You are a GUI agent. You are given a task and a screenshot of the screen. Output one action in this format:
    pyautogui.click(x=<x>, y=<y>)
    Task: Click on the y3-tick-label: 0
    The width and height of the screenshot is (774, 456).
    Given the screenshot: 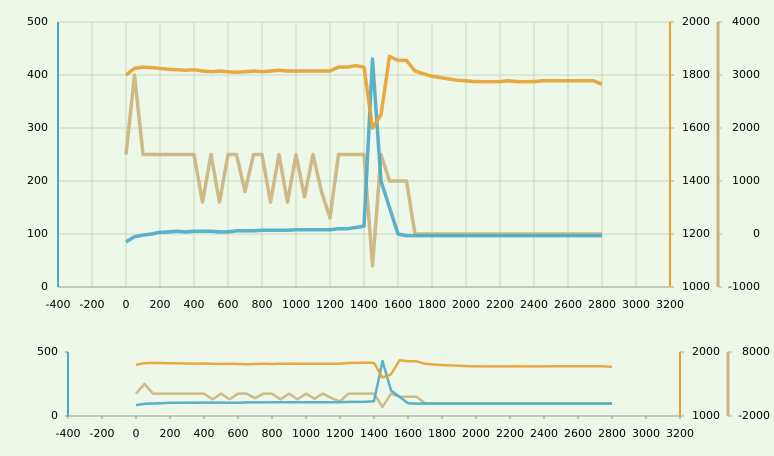 What is the action you would take?
    pyautogui.click(x=756, y=233)
    